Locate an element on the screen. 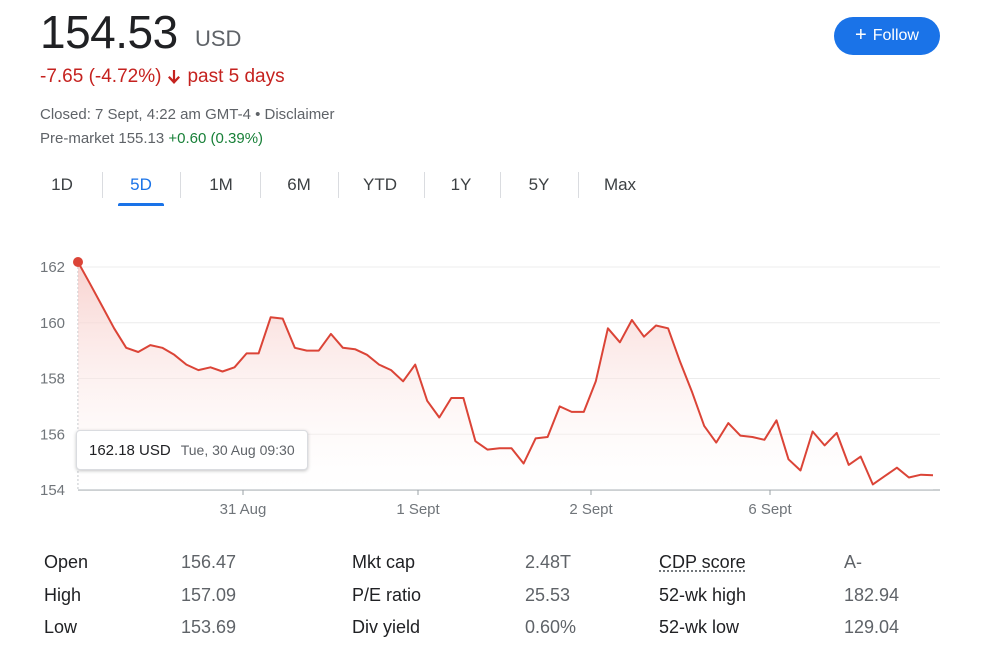 The image size is (1000, 656). x-tick-label: 2 Sept is located at coordinates (591, 509).